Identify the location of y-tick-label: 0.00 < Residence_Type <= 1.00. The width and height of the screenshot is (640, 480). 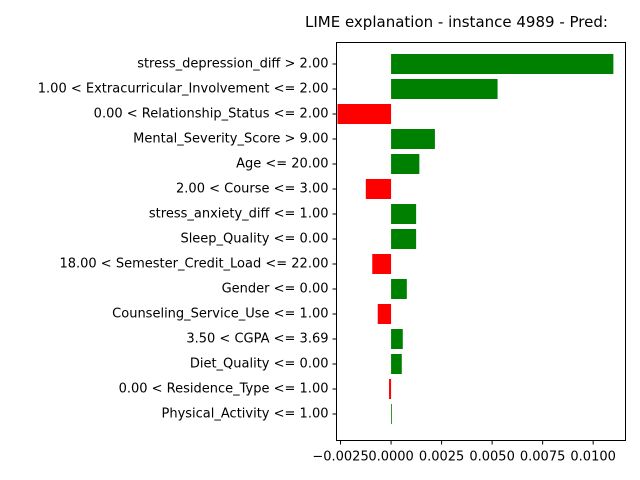
(224, 389).